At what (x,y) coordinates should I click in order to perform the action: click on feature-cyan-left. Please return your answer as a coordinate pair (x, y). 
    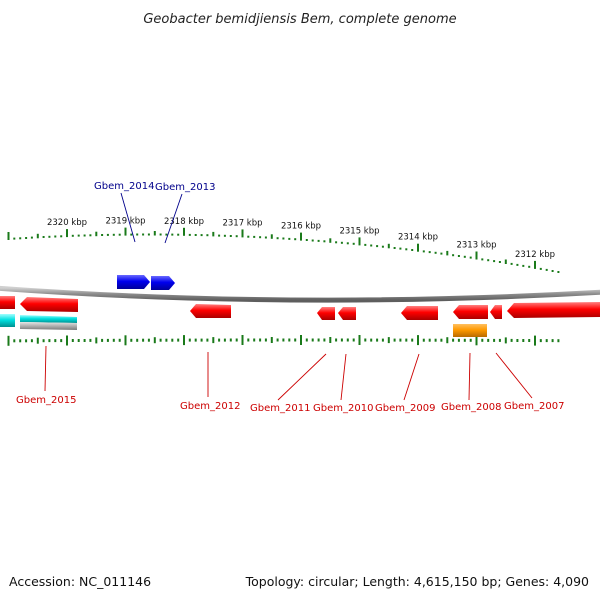
    Looking at the image, I should click on (7, 320).